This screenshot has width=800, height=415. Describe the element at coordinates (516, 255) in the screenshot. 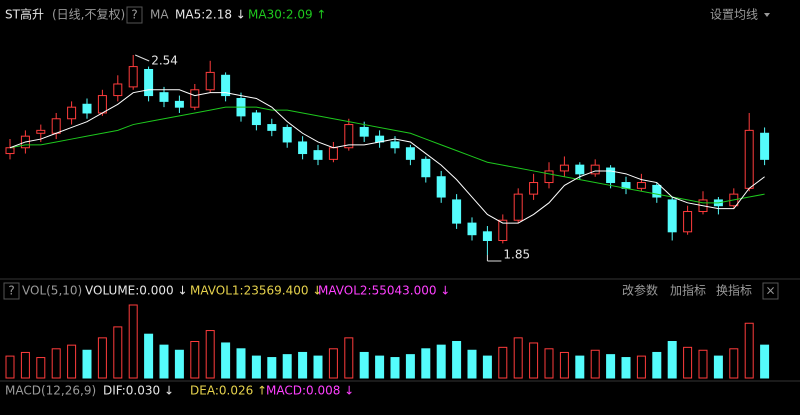

I see `low-label: 1.85` at that location.